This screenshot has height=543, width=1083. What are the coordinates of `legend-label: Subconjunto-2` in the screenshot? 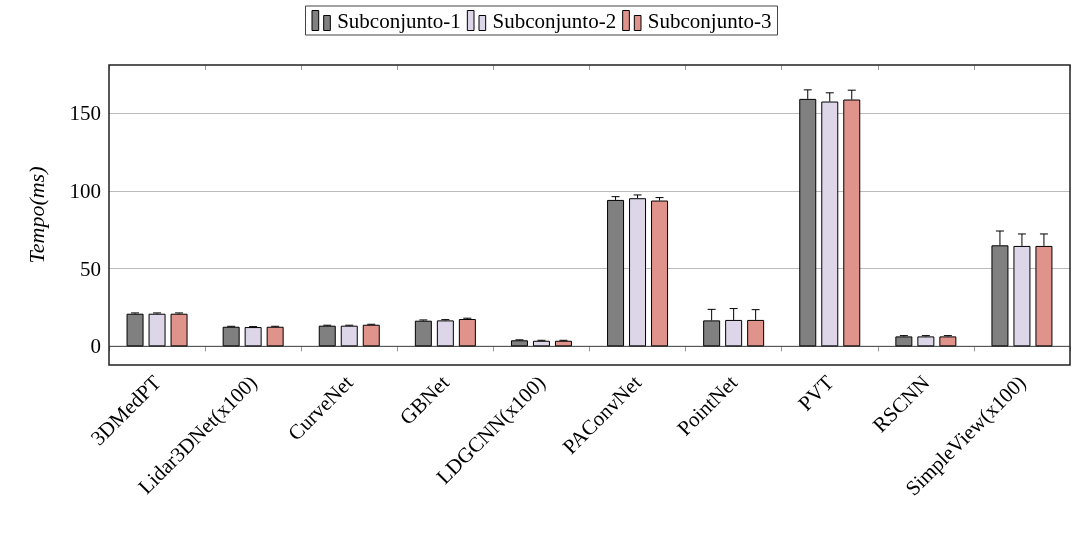 It's located at (554, 20).